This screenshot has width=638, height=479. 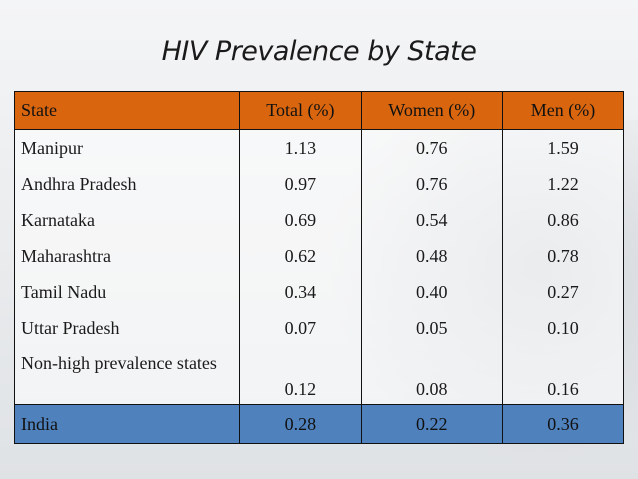 What do you see at coordinates (431, 110) in the screenshot?
I see `header-women: Women (%)` at bounding box center [431, 110].